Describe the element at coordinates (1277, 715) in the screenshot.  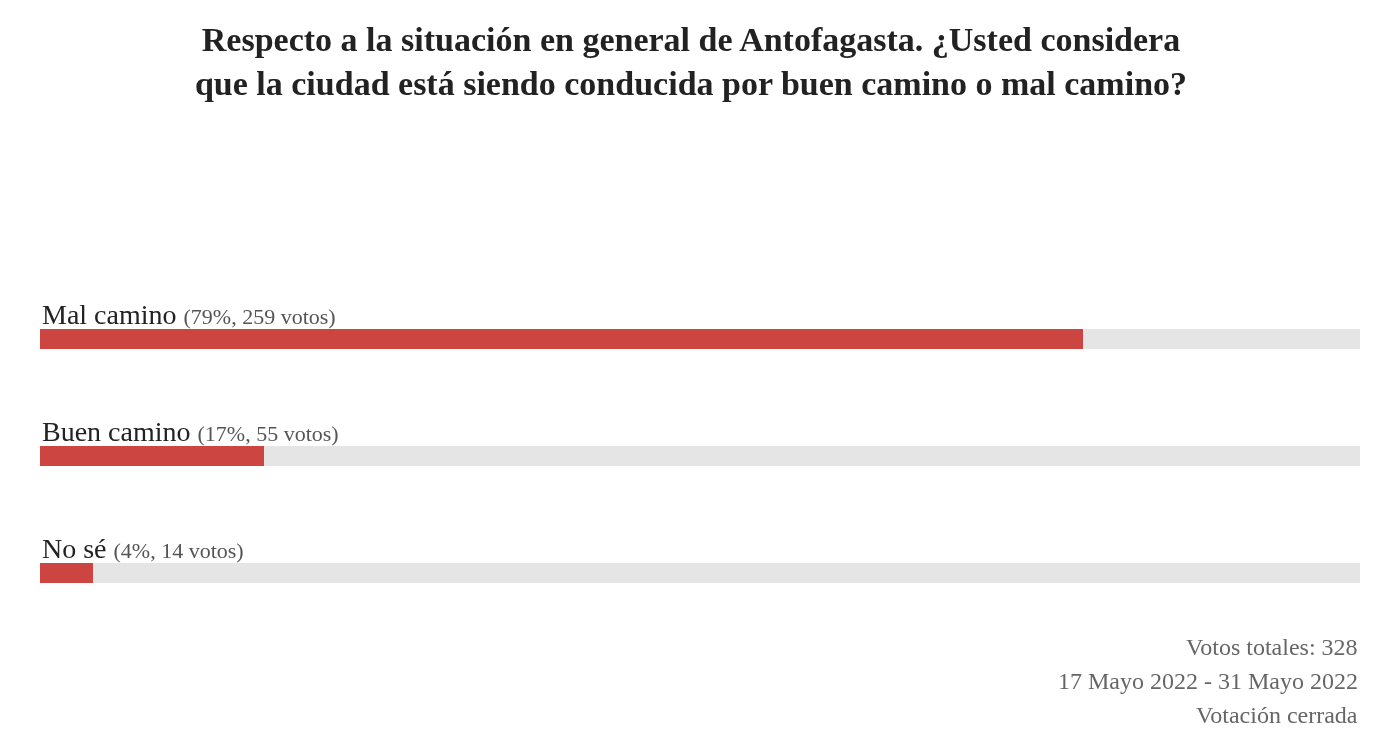
I see `text: Votación cerrada` at that location.